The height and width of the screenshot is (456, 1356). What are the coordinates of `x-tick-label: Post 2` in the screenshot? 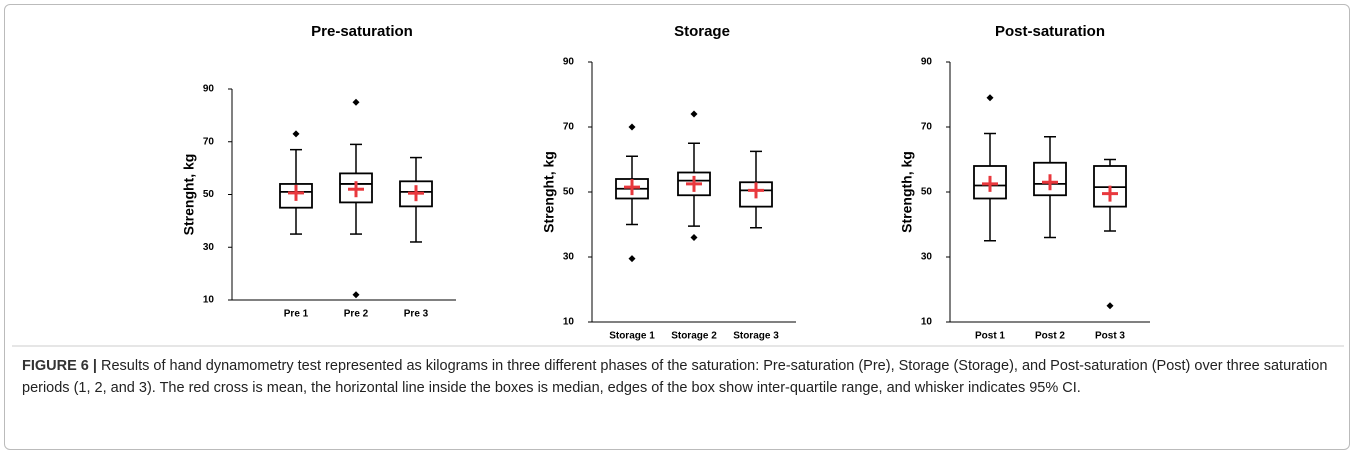 It's located at (1050, 336).